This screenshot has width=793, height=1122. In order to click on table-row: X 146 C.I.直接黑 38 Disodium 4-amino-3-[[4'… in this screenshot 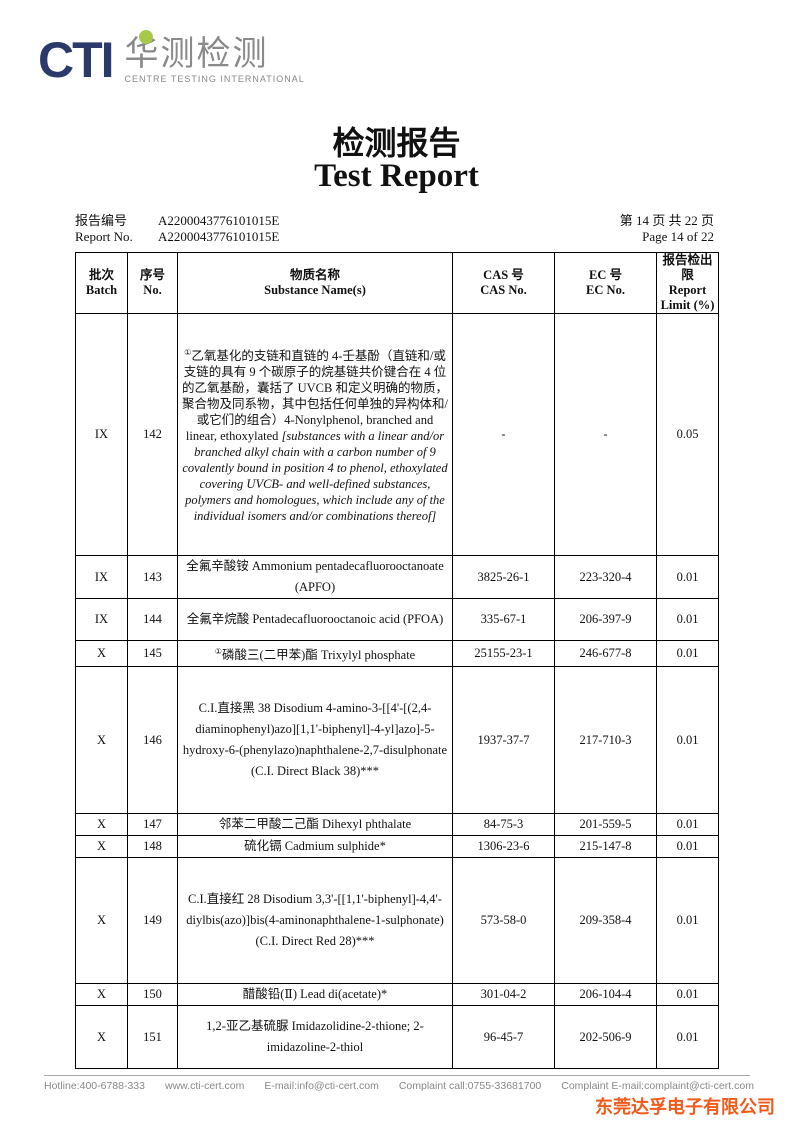, I will do `click(397, 740)`.